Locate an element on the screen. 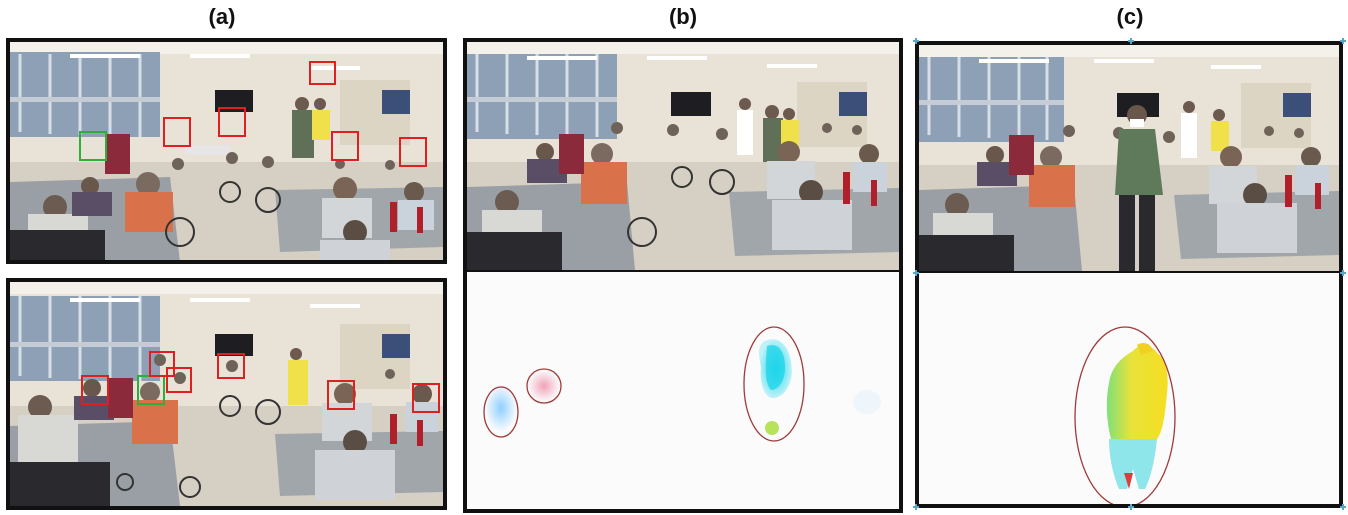 The image size is (1348, 515). panel-label-b: (b) is located at coordinates (683, 16).